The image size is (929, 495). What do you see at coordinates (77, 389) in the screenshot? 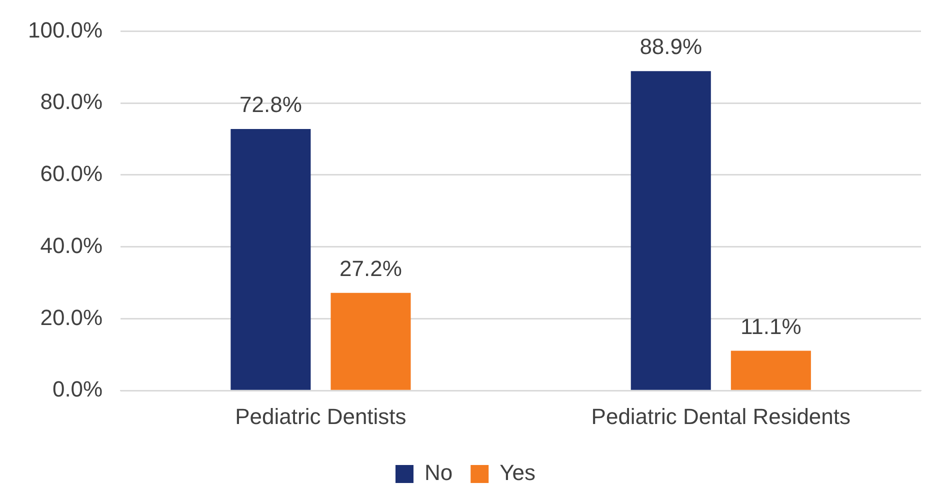
I see `y-tick-label: 0.0%` at bounding box center [77, 389].